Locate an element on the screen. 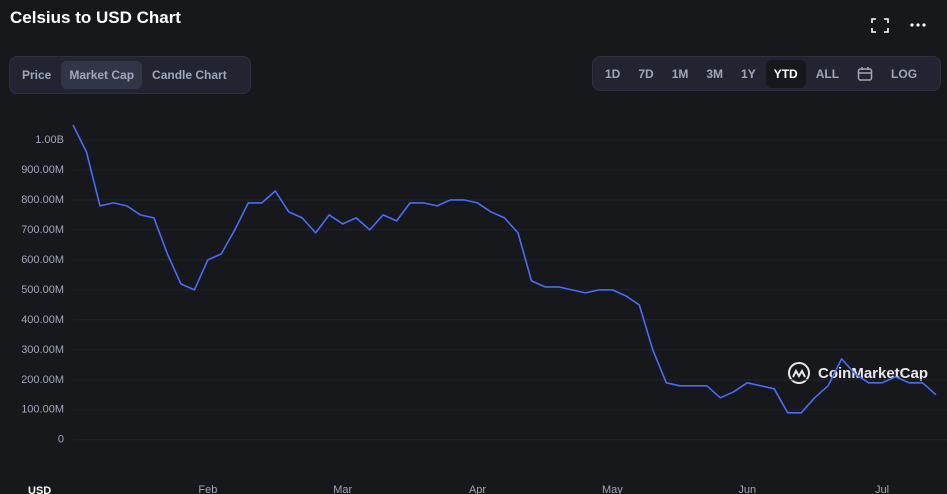 The height and width of the screenshot is (494, 947). y-tick-label: 100.00M is located at coordinates (42, 410).